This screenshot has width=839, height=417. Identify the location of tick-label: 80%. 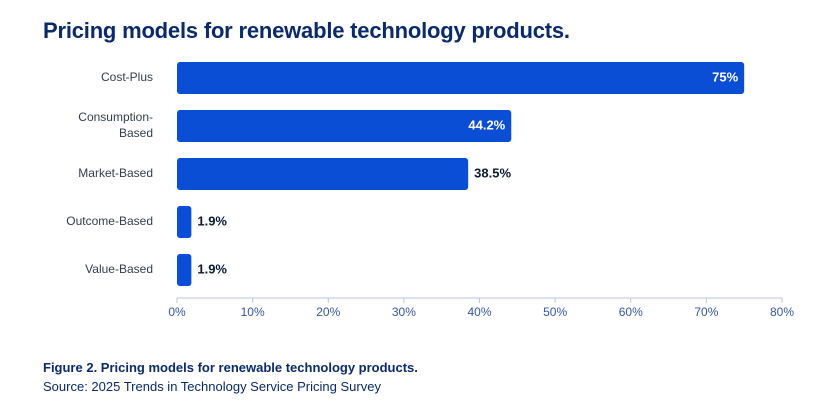
(782, 312).